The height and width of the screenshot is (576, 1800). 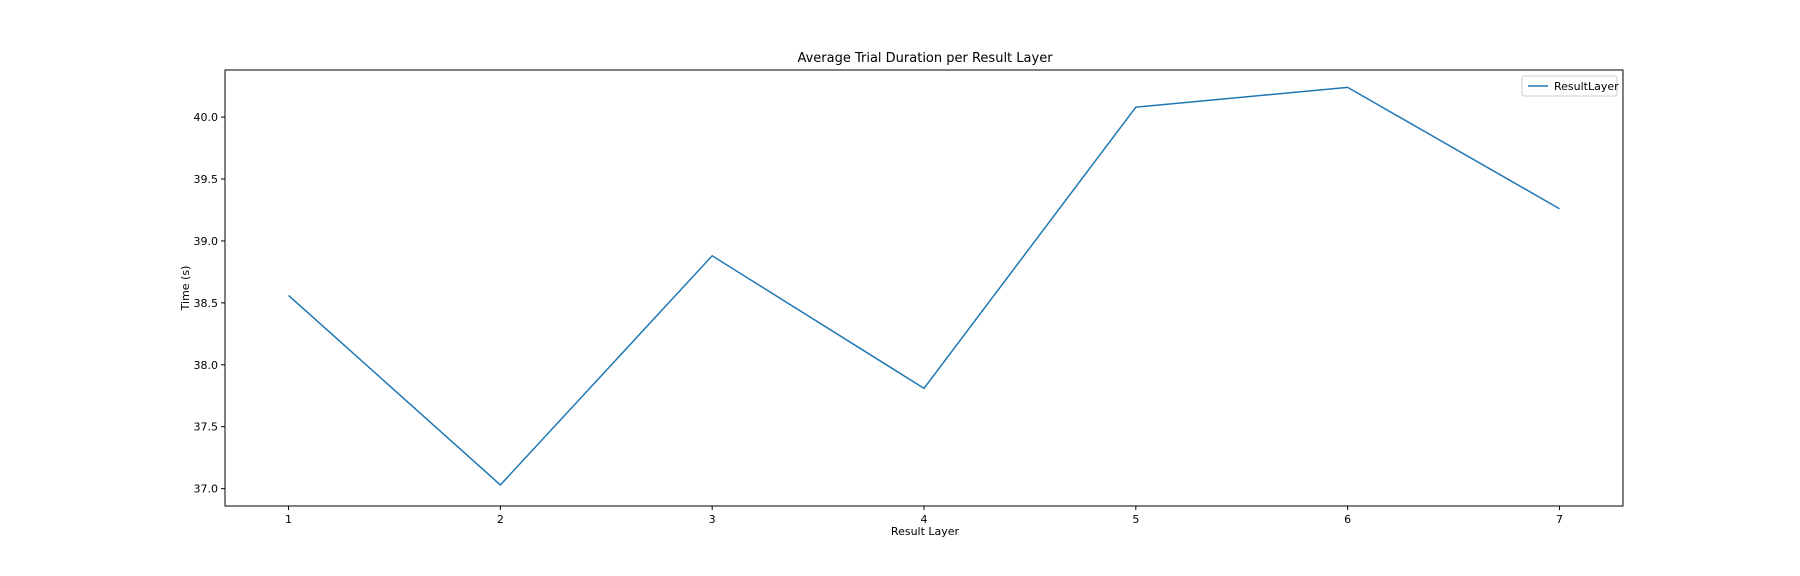 What do you see at coordinates (1586, 86) in the screenshot?
I see `legend-label: ResultLayer` at bounding box center [1586, 86].